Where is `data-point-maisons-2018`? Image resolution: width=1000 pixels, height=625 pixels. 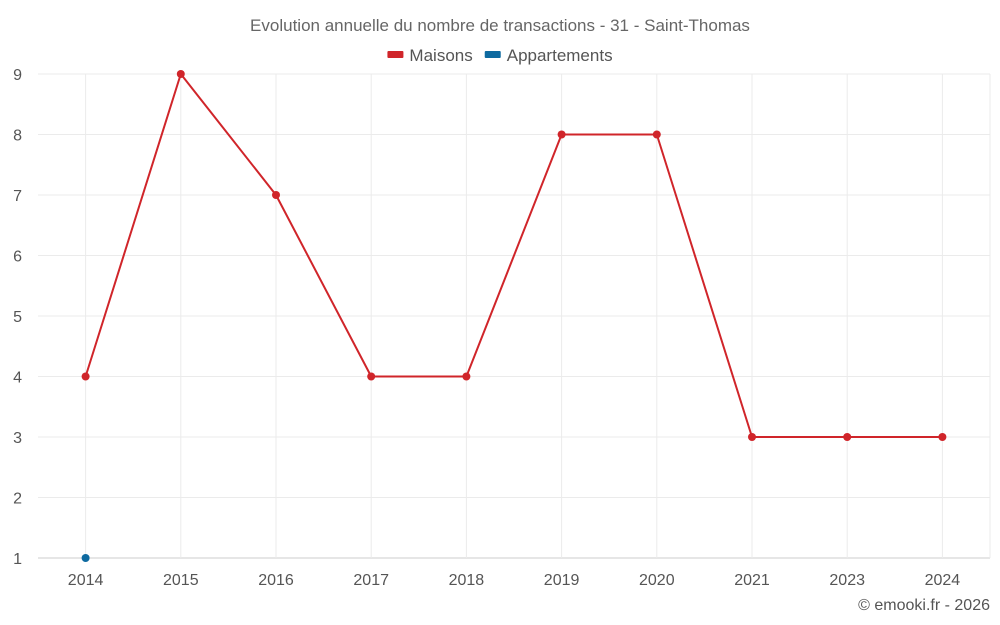 data-point-maisons-2018 is located at coordinates (466, 376).